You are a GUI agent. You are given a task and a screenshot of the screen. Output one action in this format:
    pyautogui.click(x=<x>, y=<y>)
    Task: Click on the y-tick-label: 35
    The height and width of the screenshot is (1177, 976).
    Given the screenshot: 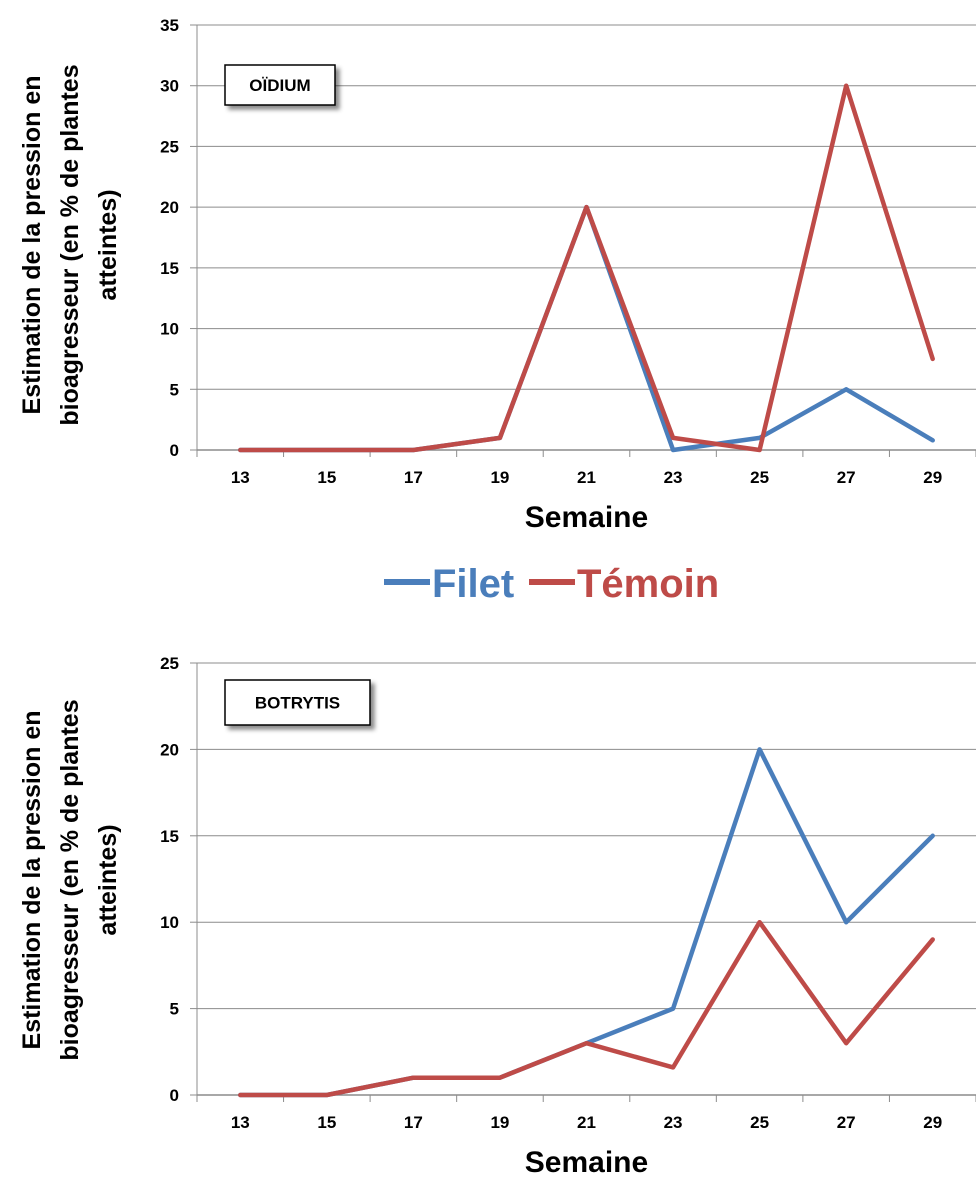 What is the action you would take?
    pyautogui.click(x=169, y=25)
    